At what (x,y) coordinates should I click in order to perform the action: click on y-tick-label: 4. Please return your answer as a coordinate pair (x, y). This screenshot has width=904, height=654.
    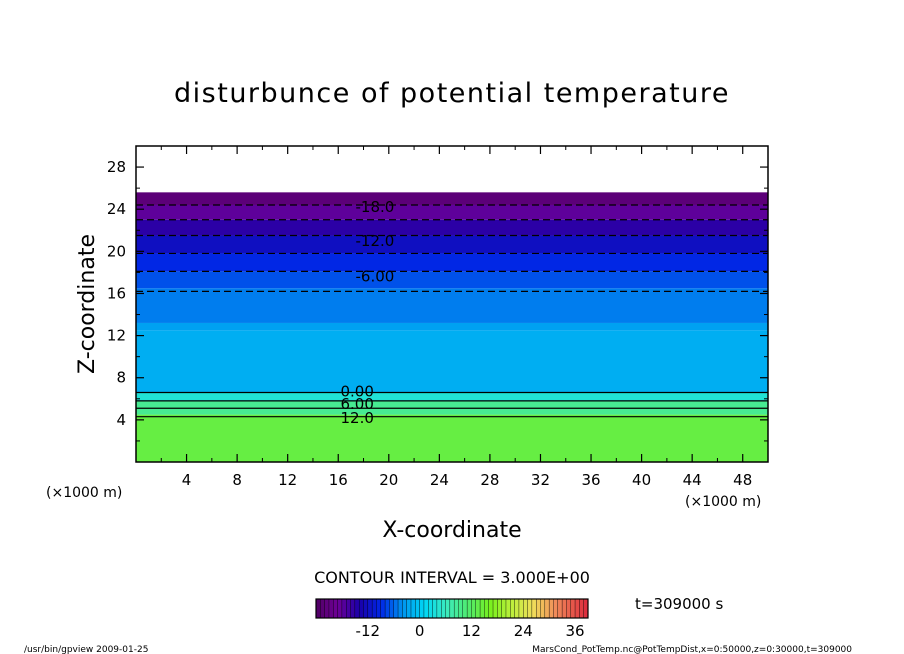
    Looking at the image, I should click on (121, 420).